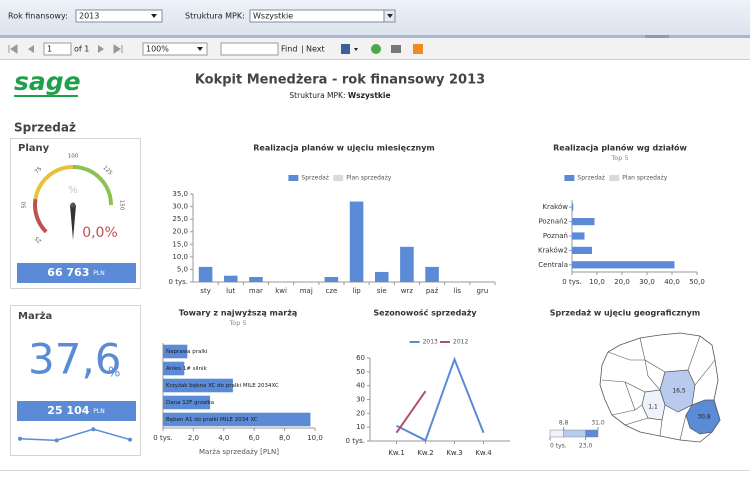  Describe the element at coordinates (119, 16) in the screenshot. I see `year-select` at that location.